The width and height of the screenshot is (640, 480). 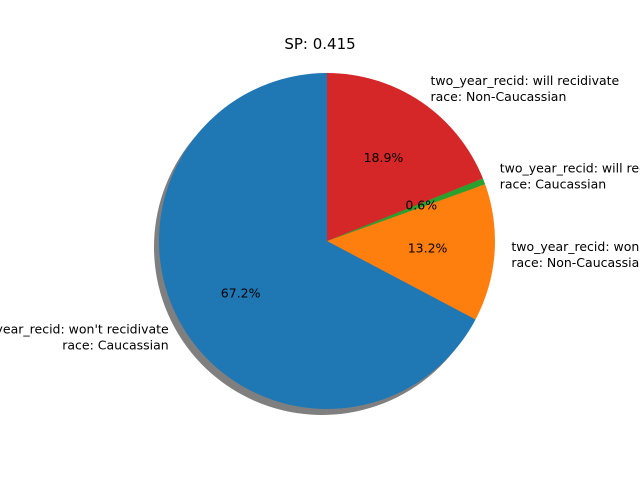 What do you see at coordinates (421, 205) in the screenshot?
I see `slice-percent-label: 0.6%` at bounding box center [421, 205].